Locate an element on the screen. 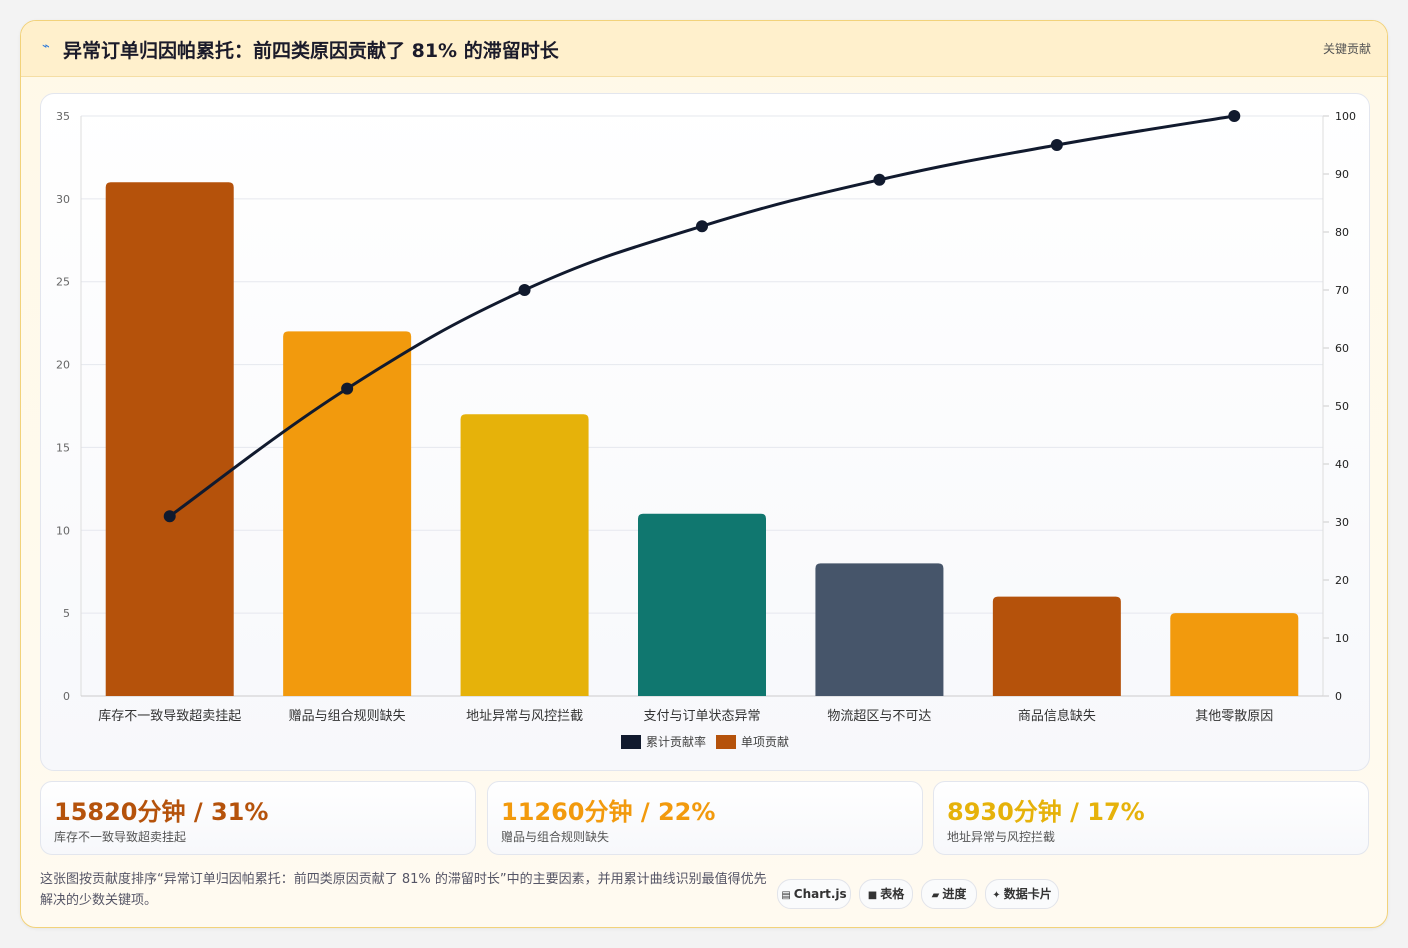 The width and height of the screenshot is (1408, 948). y-right-tick-label: 50 is located at coordinates (1342, 406).